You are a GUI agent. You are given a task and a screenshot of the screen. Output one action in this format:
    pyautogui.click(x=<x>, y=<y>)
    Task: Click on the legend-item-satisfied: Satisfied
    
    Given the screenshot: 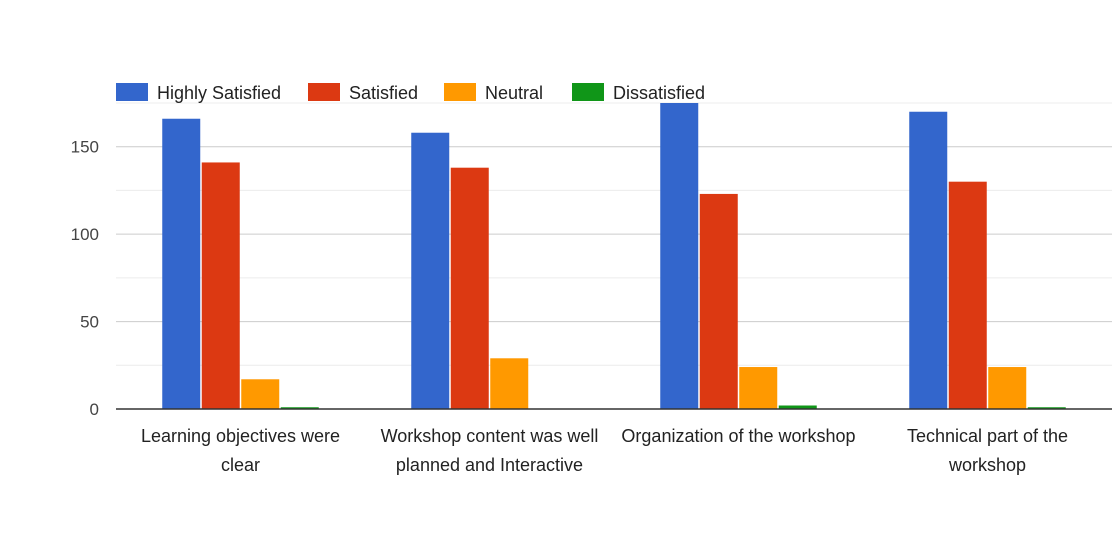 What is the action you would take?
    pyautogui.click(x=363, y=93)
    